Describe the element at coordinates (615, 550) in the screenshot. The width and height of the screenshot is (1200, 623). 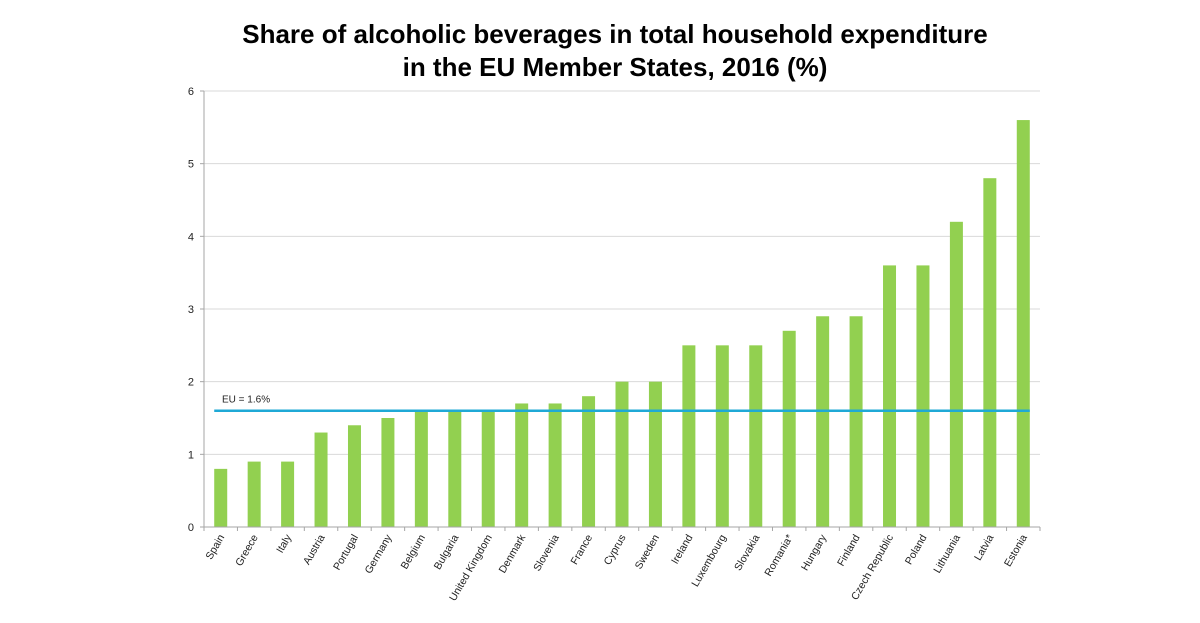
I see `x-tick-label: Cyprus` at that location.